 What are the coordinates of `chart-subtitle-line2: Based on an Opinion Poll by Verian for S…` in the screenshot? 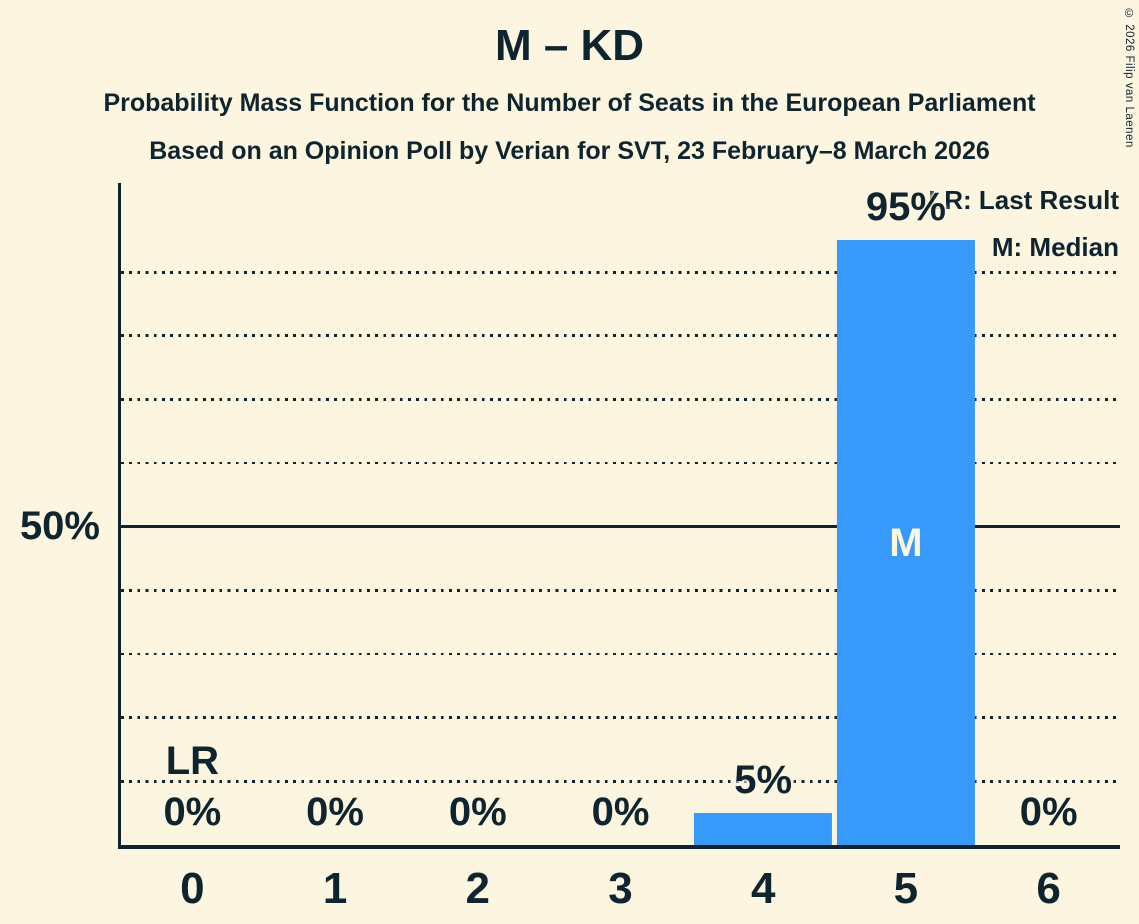 It's located at (569, 151).